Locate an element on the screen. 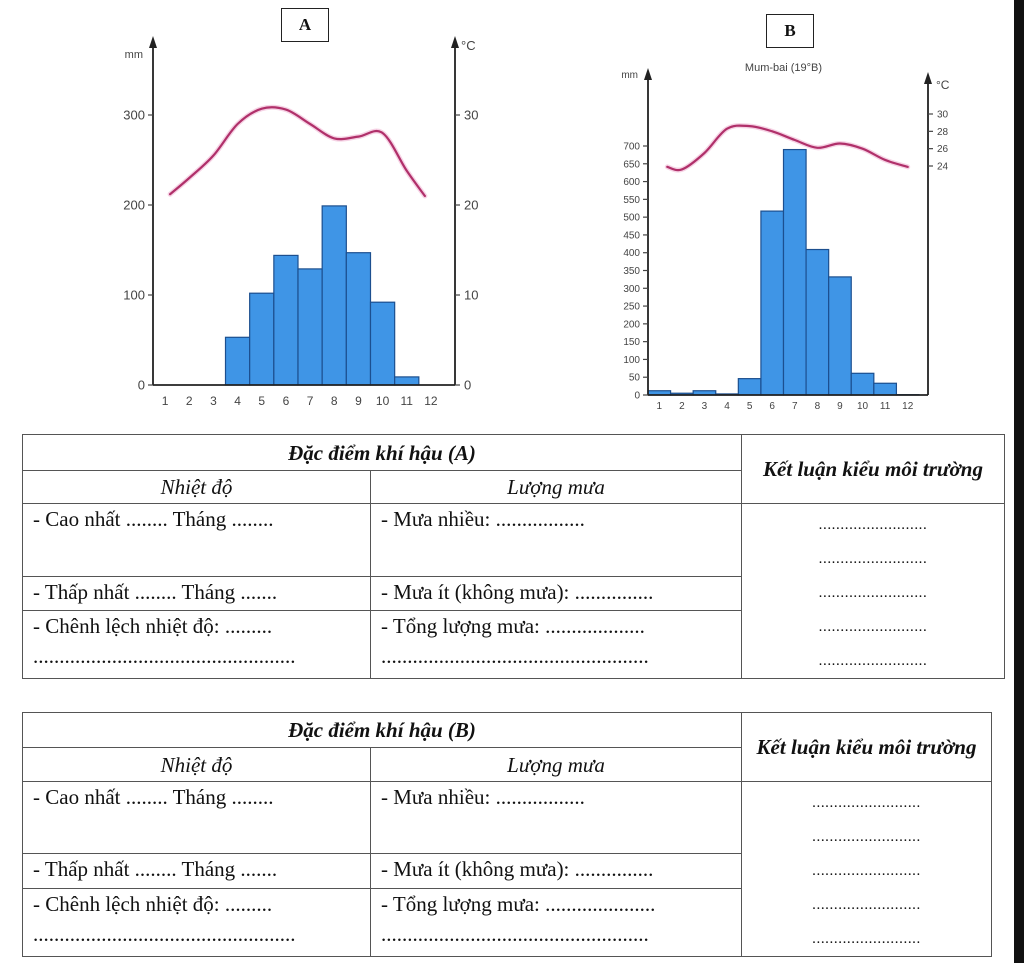 Image resolution: width=1024 pixels, height=963 pixels. y-tick-label: 450 is located at coordinates (631, 235).